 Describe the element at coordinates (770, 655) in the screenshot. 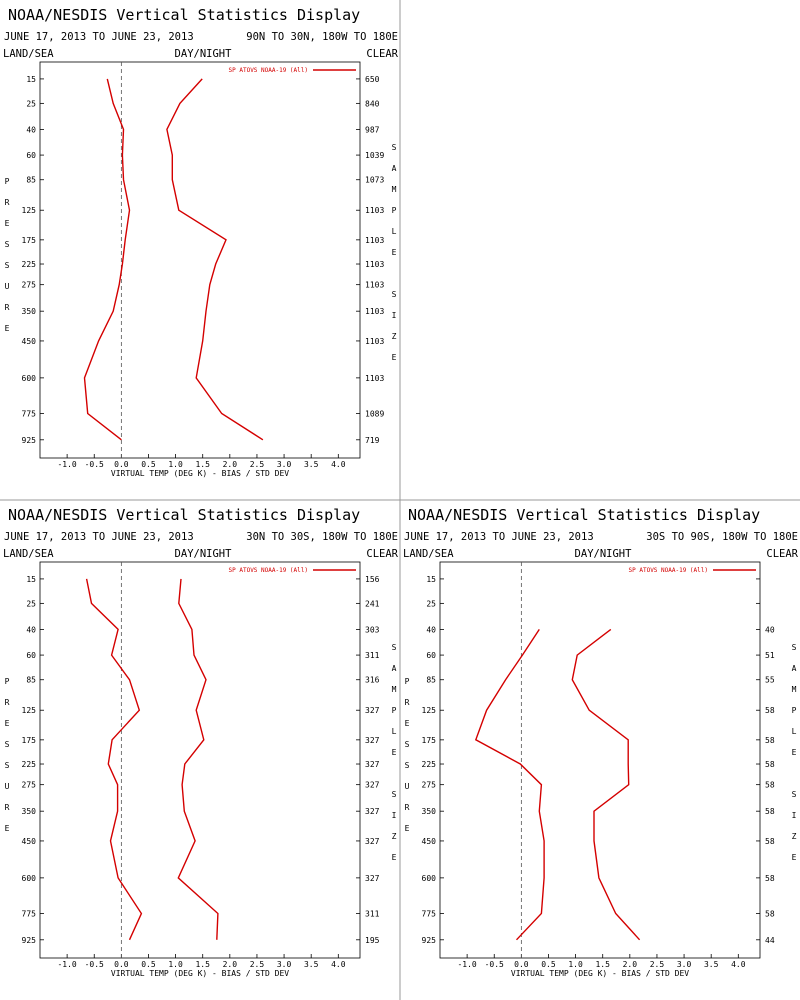

I see `sample-size-label: 51` at that location.